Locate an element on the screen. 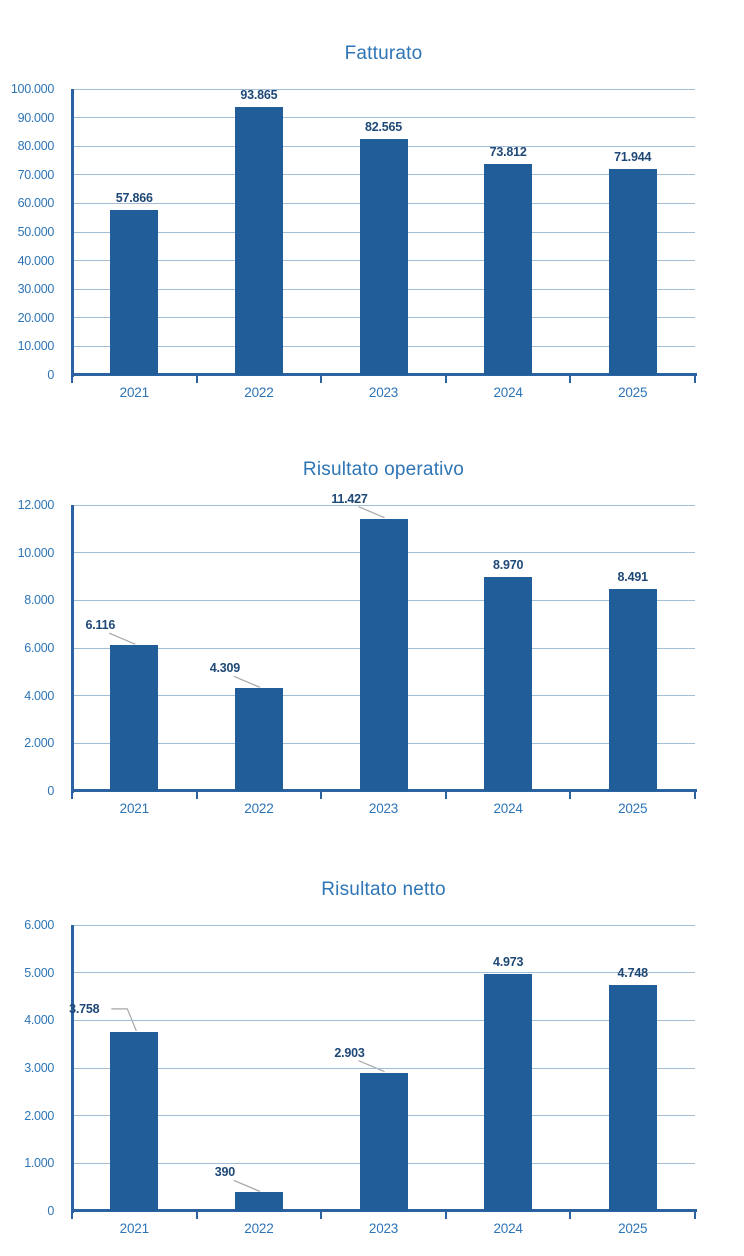  value-label: 93.865 is located at coordinates (259, 94).